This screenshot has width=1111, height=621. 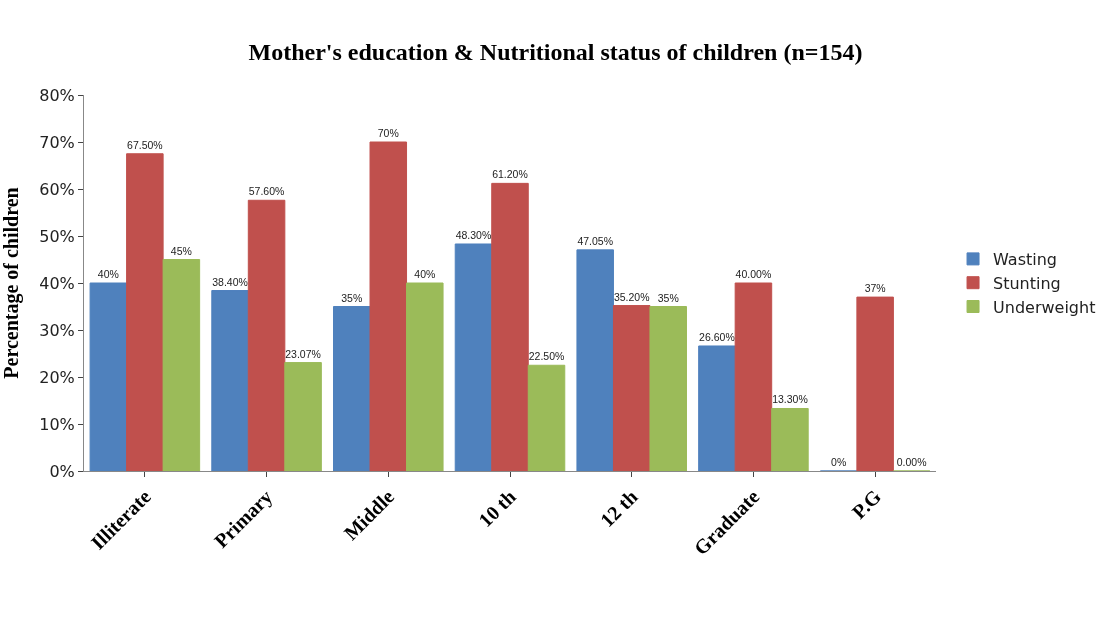 I want to click on x-tick-label: 12 th, so click(x=618, y=508).